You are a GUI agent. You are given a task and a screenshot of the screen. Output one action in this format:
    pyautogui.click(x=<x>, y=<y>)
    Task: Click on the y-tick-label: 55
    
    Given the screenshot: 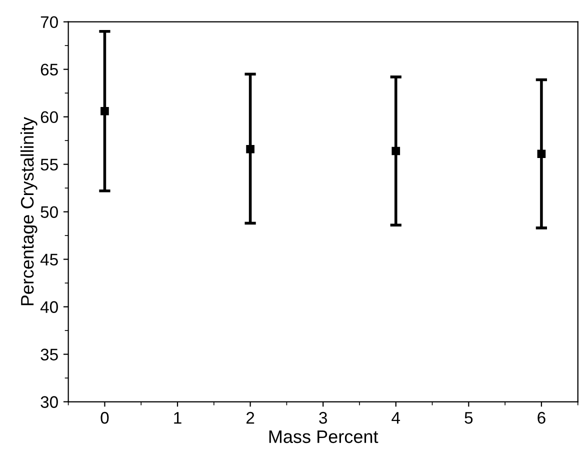 What is the action you would take?
    pyautogui.click(x=49, y=164)
    